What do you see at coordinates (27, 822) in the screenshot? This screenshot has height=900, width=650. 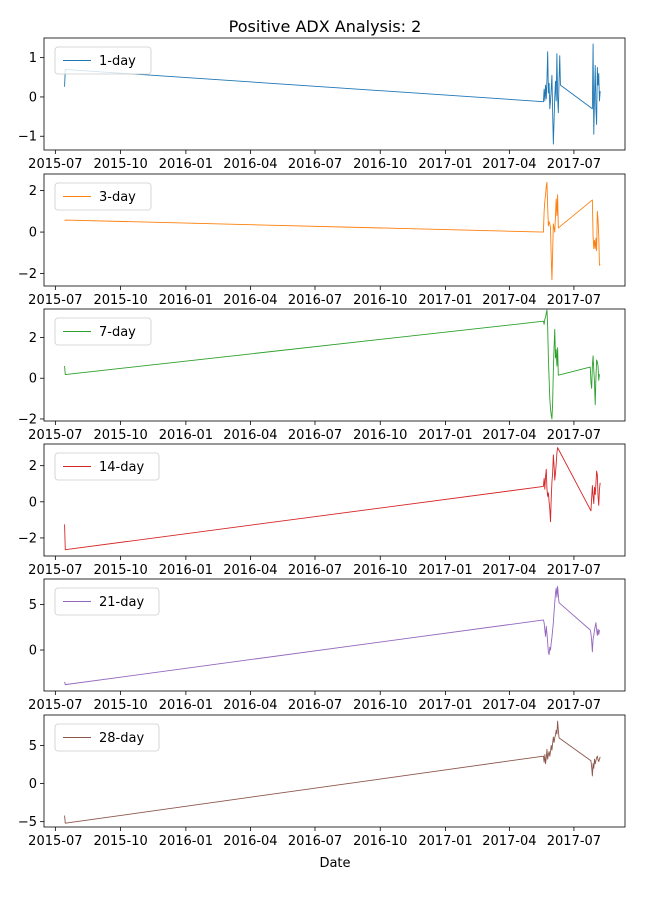 I see `y-tick-label: −5` at bounding box center [27, 822].